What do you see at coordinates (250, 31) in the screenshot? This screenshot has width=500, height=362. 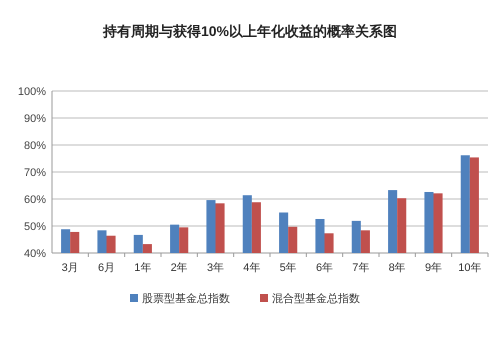 I see `chart-title: 持有周期与获得10%以上年化收益的概率关系图` at bounding box center [250, 31].